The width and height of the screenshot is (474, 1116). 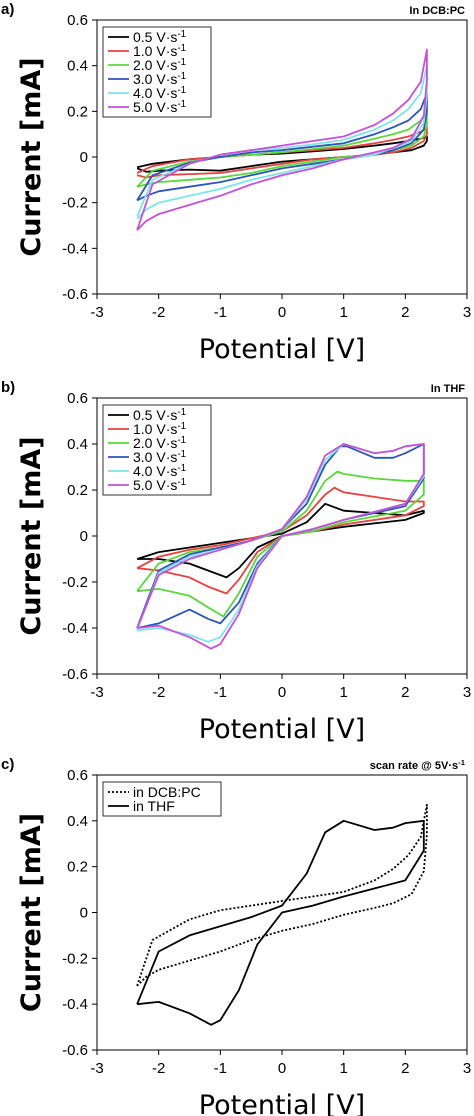 What do you see at coordinates (7, 9) in the screenshot?
I see `panel-label: a)` at bounding box center [7, 9].